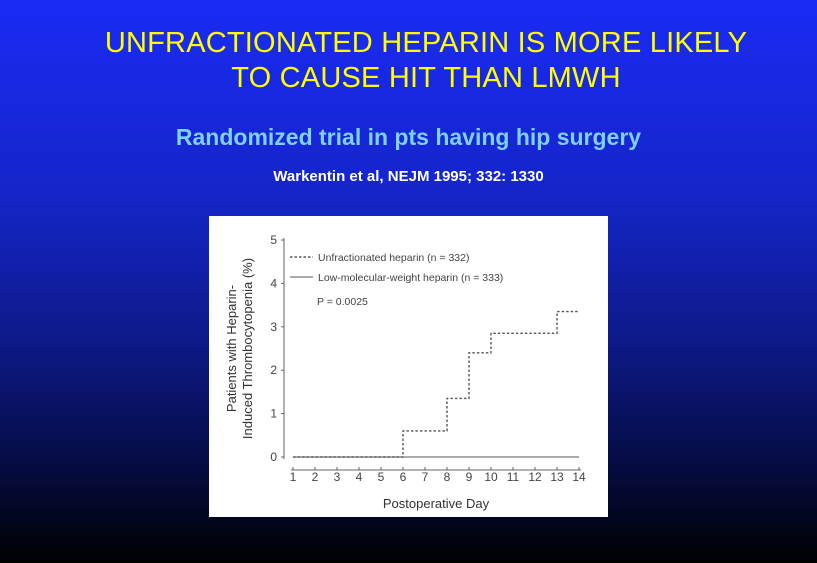 This screenshot has width=817, height=563. What do you see at coordinates (579, 477) in the screenshot?
I see `x-tick-label: 14` at bounding box center [579, 477].